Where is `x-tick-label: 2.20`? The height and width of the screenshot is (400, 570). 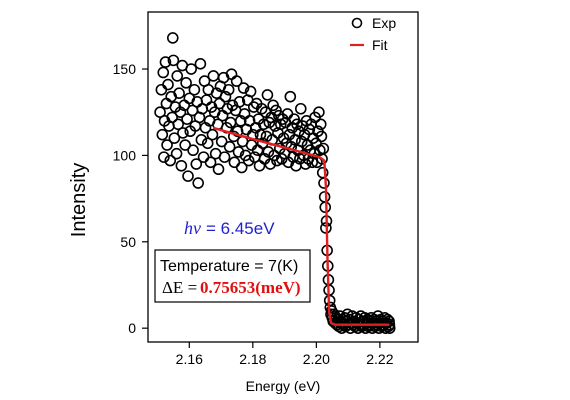 x-tick-label: 2.20 is located at coordinates (316, 359).